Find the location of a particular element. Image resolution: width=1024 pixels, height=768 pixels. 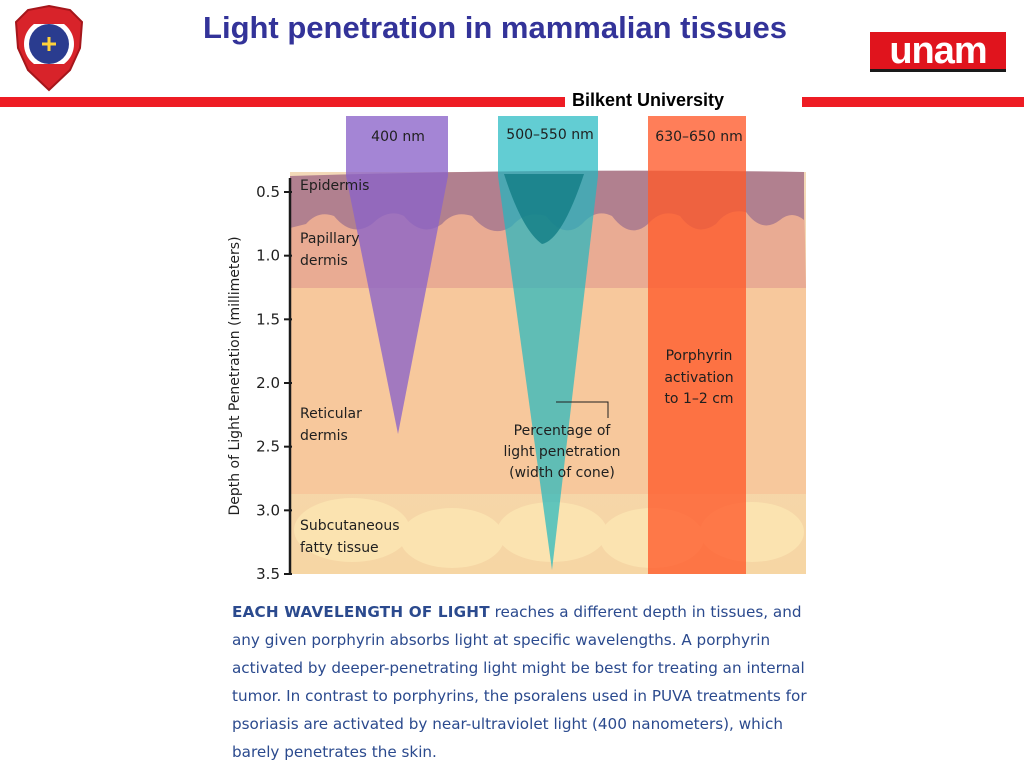

percentage-note-line1: Percentage of is located at coordinates (563, 431).